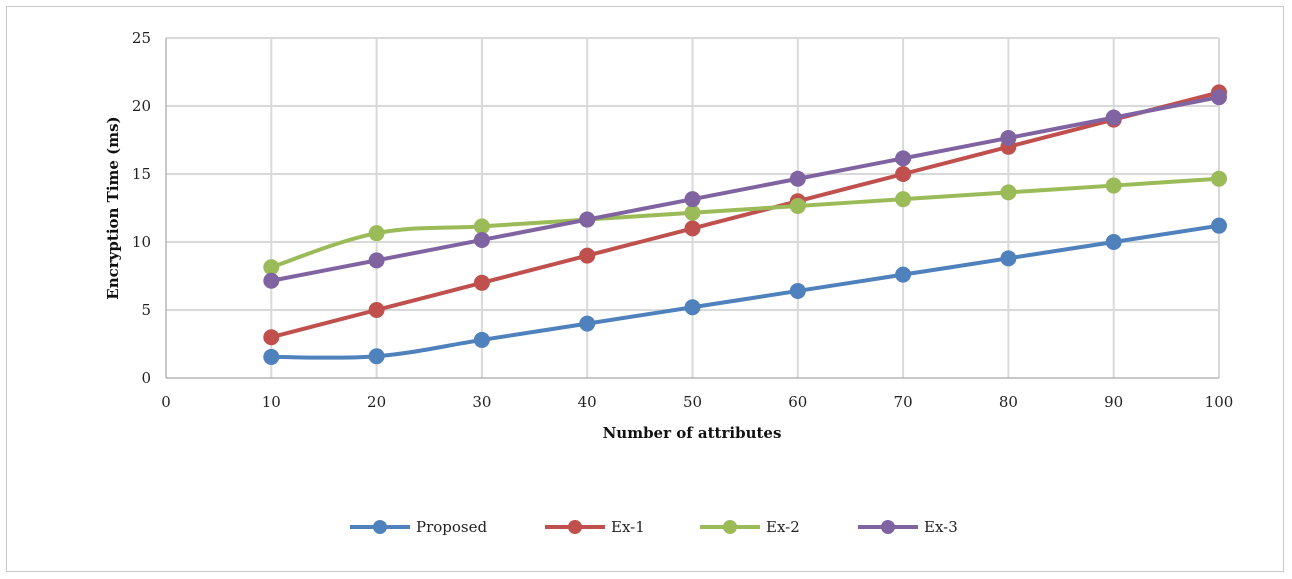  Describe the element at coordinates (452, 527) in the screenshot. I see `legend-label-proposed: Proposed` at that location.